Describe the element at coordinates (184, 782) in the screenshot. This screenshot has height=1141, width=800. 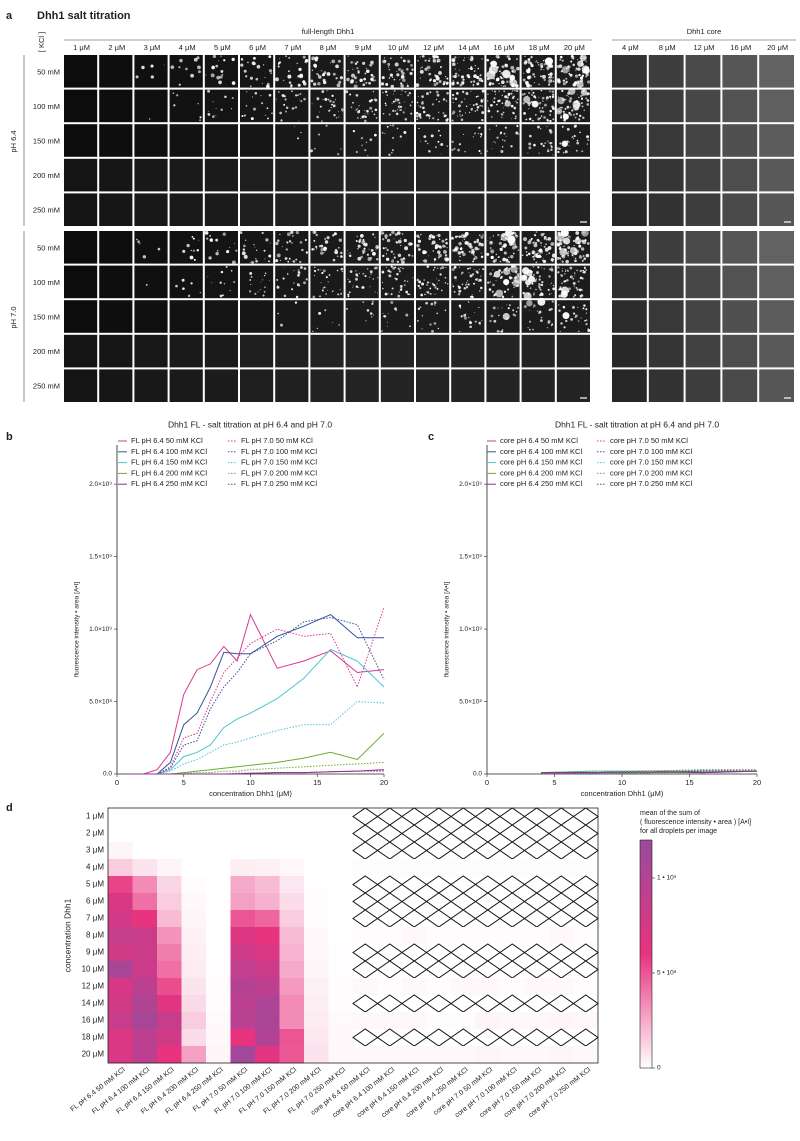
I see `x-tick-label: 5` at that location.